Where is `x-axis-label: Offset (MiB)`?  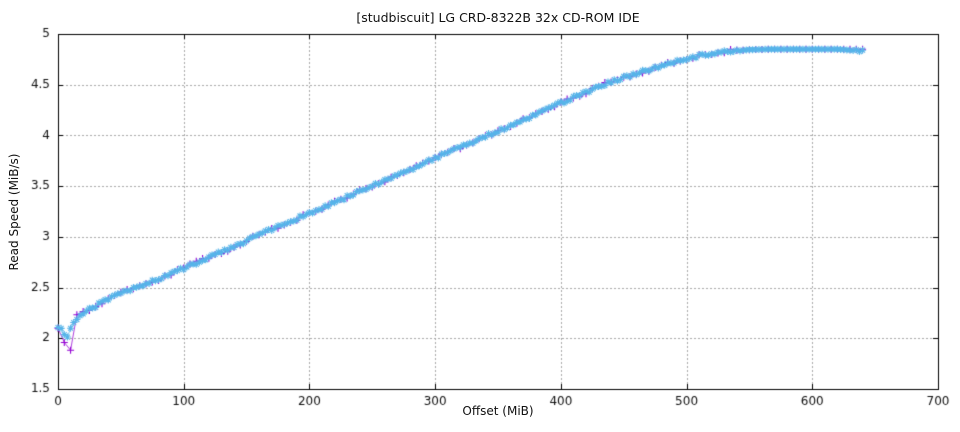 x-axis-label: Offset (MiB) is located at coordinates (498, 411).